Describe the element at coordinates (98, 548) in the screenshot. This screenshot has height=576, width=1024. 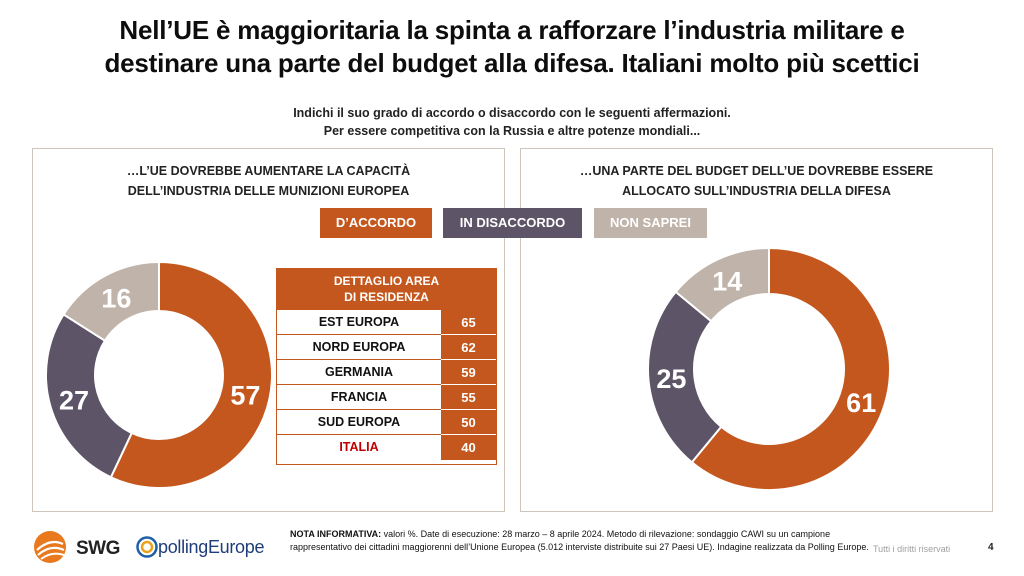
I see `swg-logo-text: SWG` at that location.